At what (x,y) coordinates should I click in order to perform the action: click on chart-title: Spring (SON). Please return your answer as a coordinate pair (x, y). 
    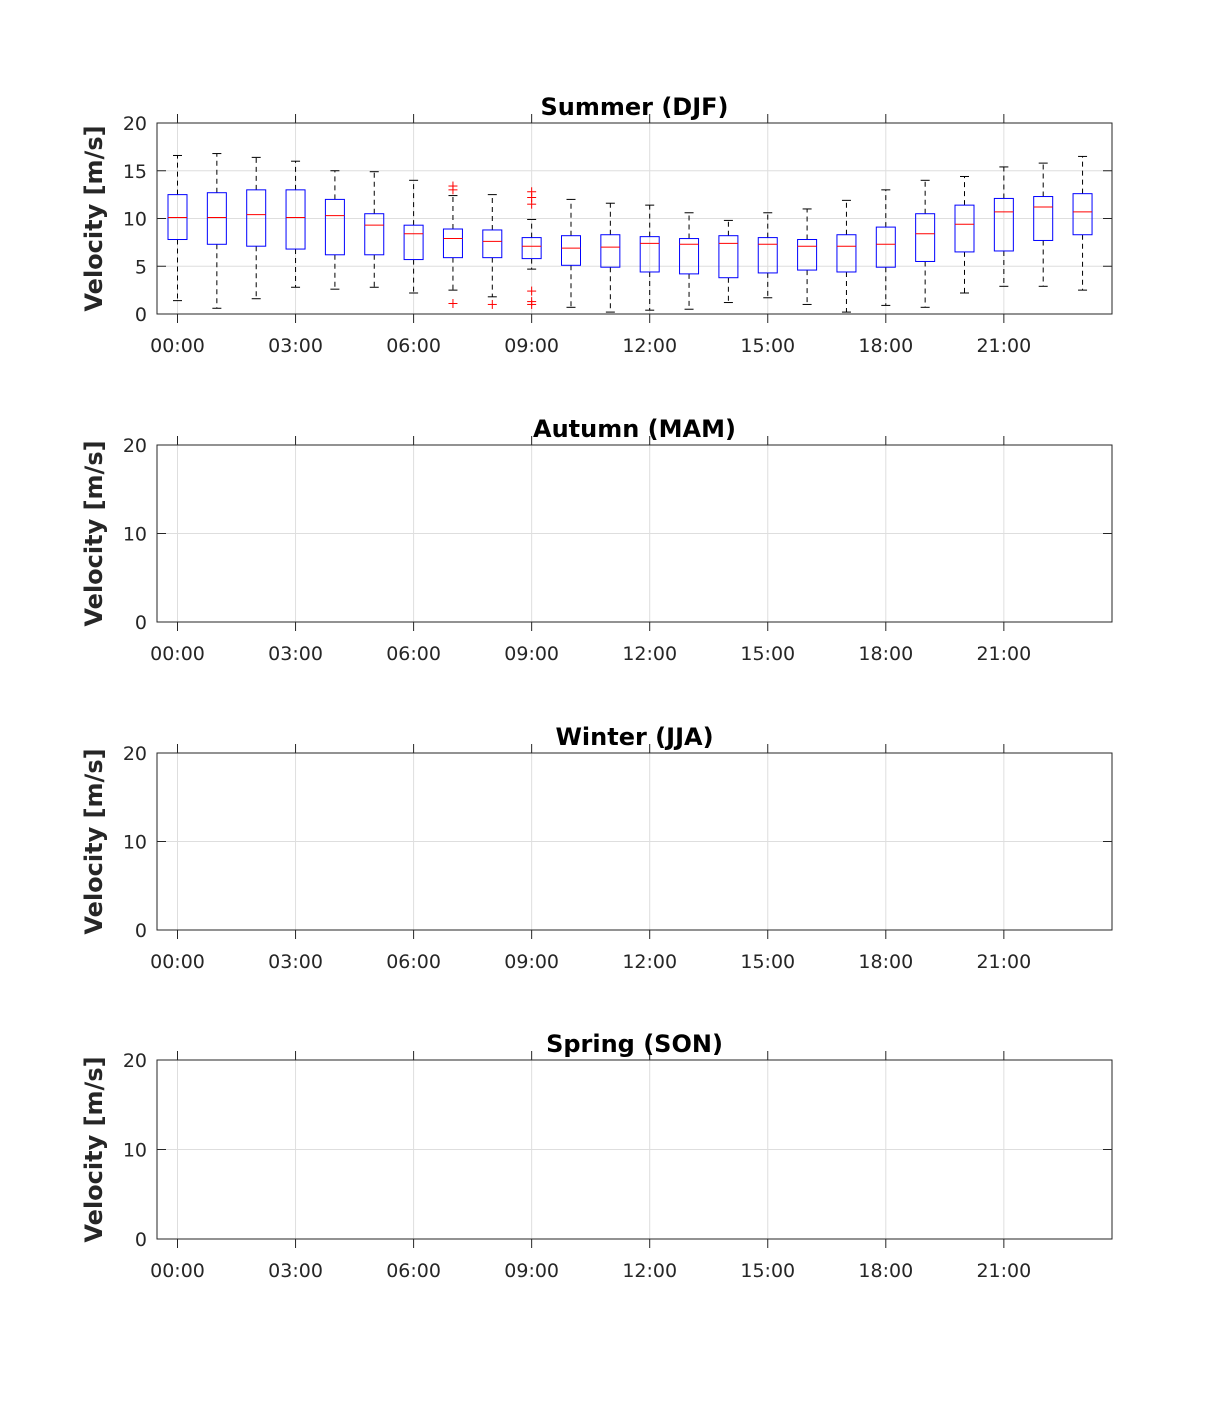
    Looking at the image, I should click on (634, 1044).